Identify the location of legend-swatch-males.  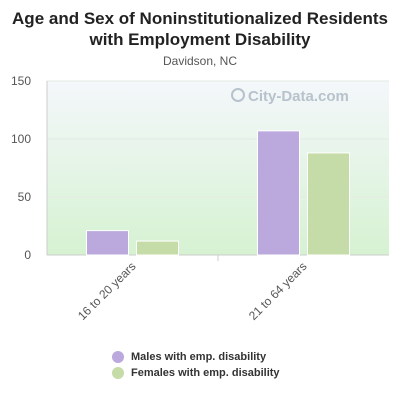
(118, 357).